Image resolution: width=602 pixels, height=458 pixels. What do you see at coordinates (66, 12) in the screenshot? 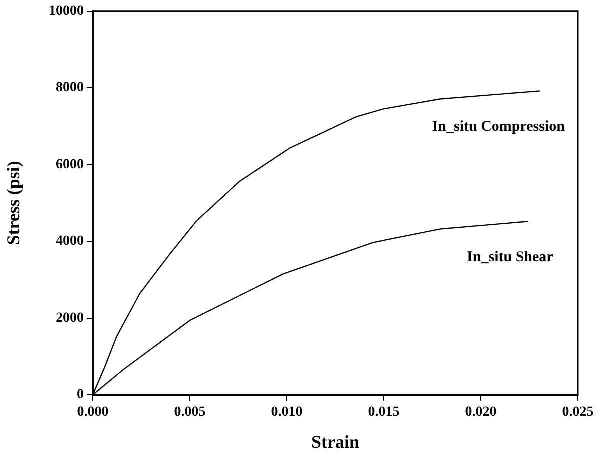
I see `y-tick-label: 10000` at bounding box center [66, 12].